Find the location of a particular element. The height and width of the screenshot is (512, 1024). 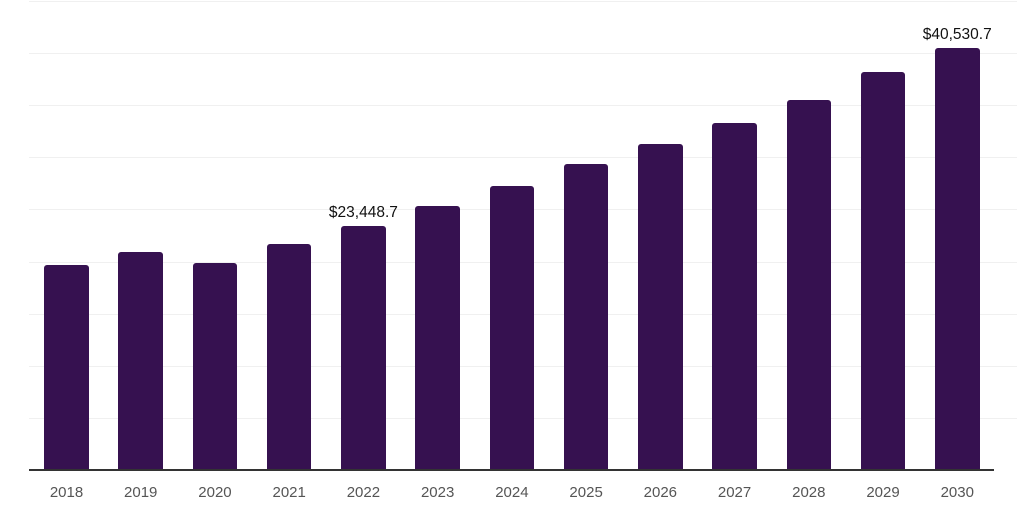

bar-2029 is located at coordinates (883, 271).